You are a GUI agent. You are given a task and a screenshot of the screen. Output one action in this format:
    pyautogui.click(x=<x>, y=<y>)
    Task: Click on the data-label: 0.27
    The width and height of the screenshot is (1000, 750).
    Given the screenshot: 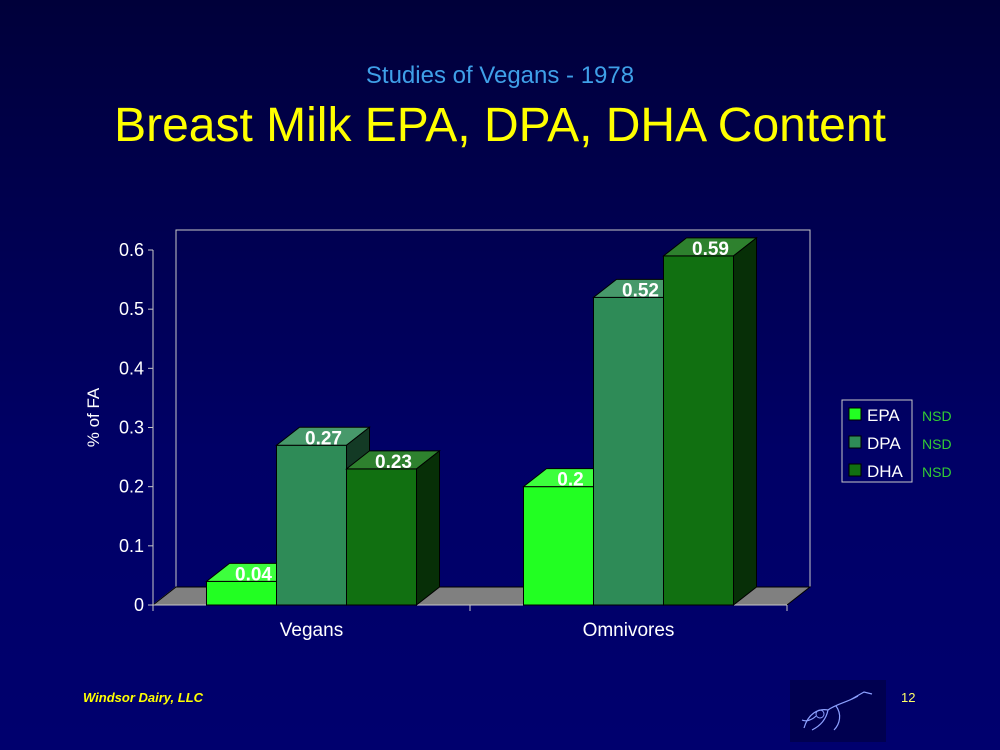 What is the action you would take?
    pyautogui.click(x=323, y=438)
    